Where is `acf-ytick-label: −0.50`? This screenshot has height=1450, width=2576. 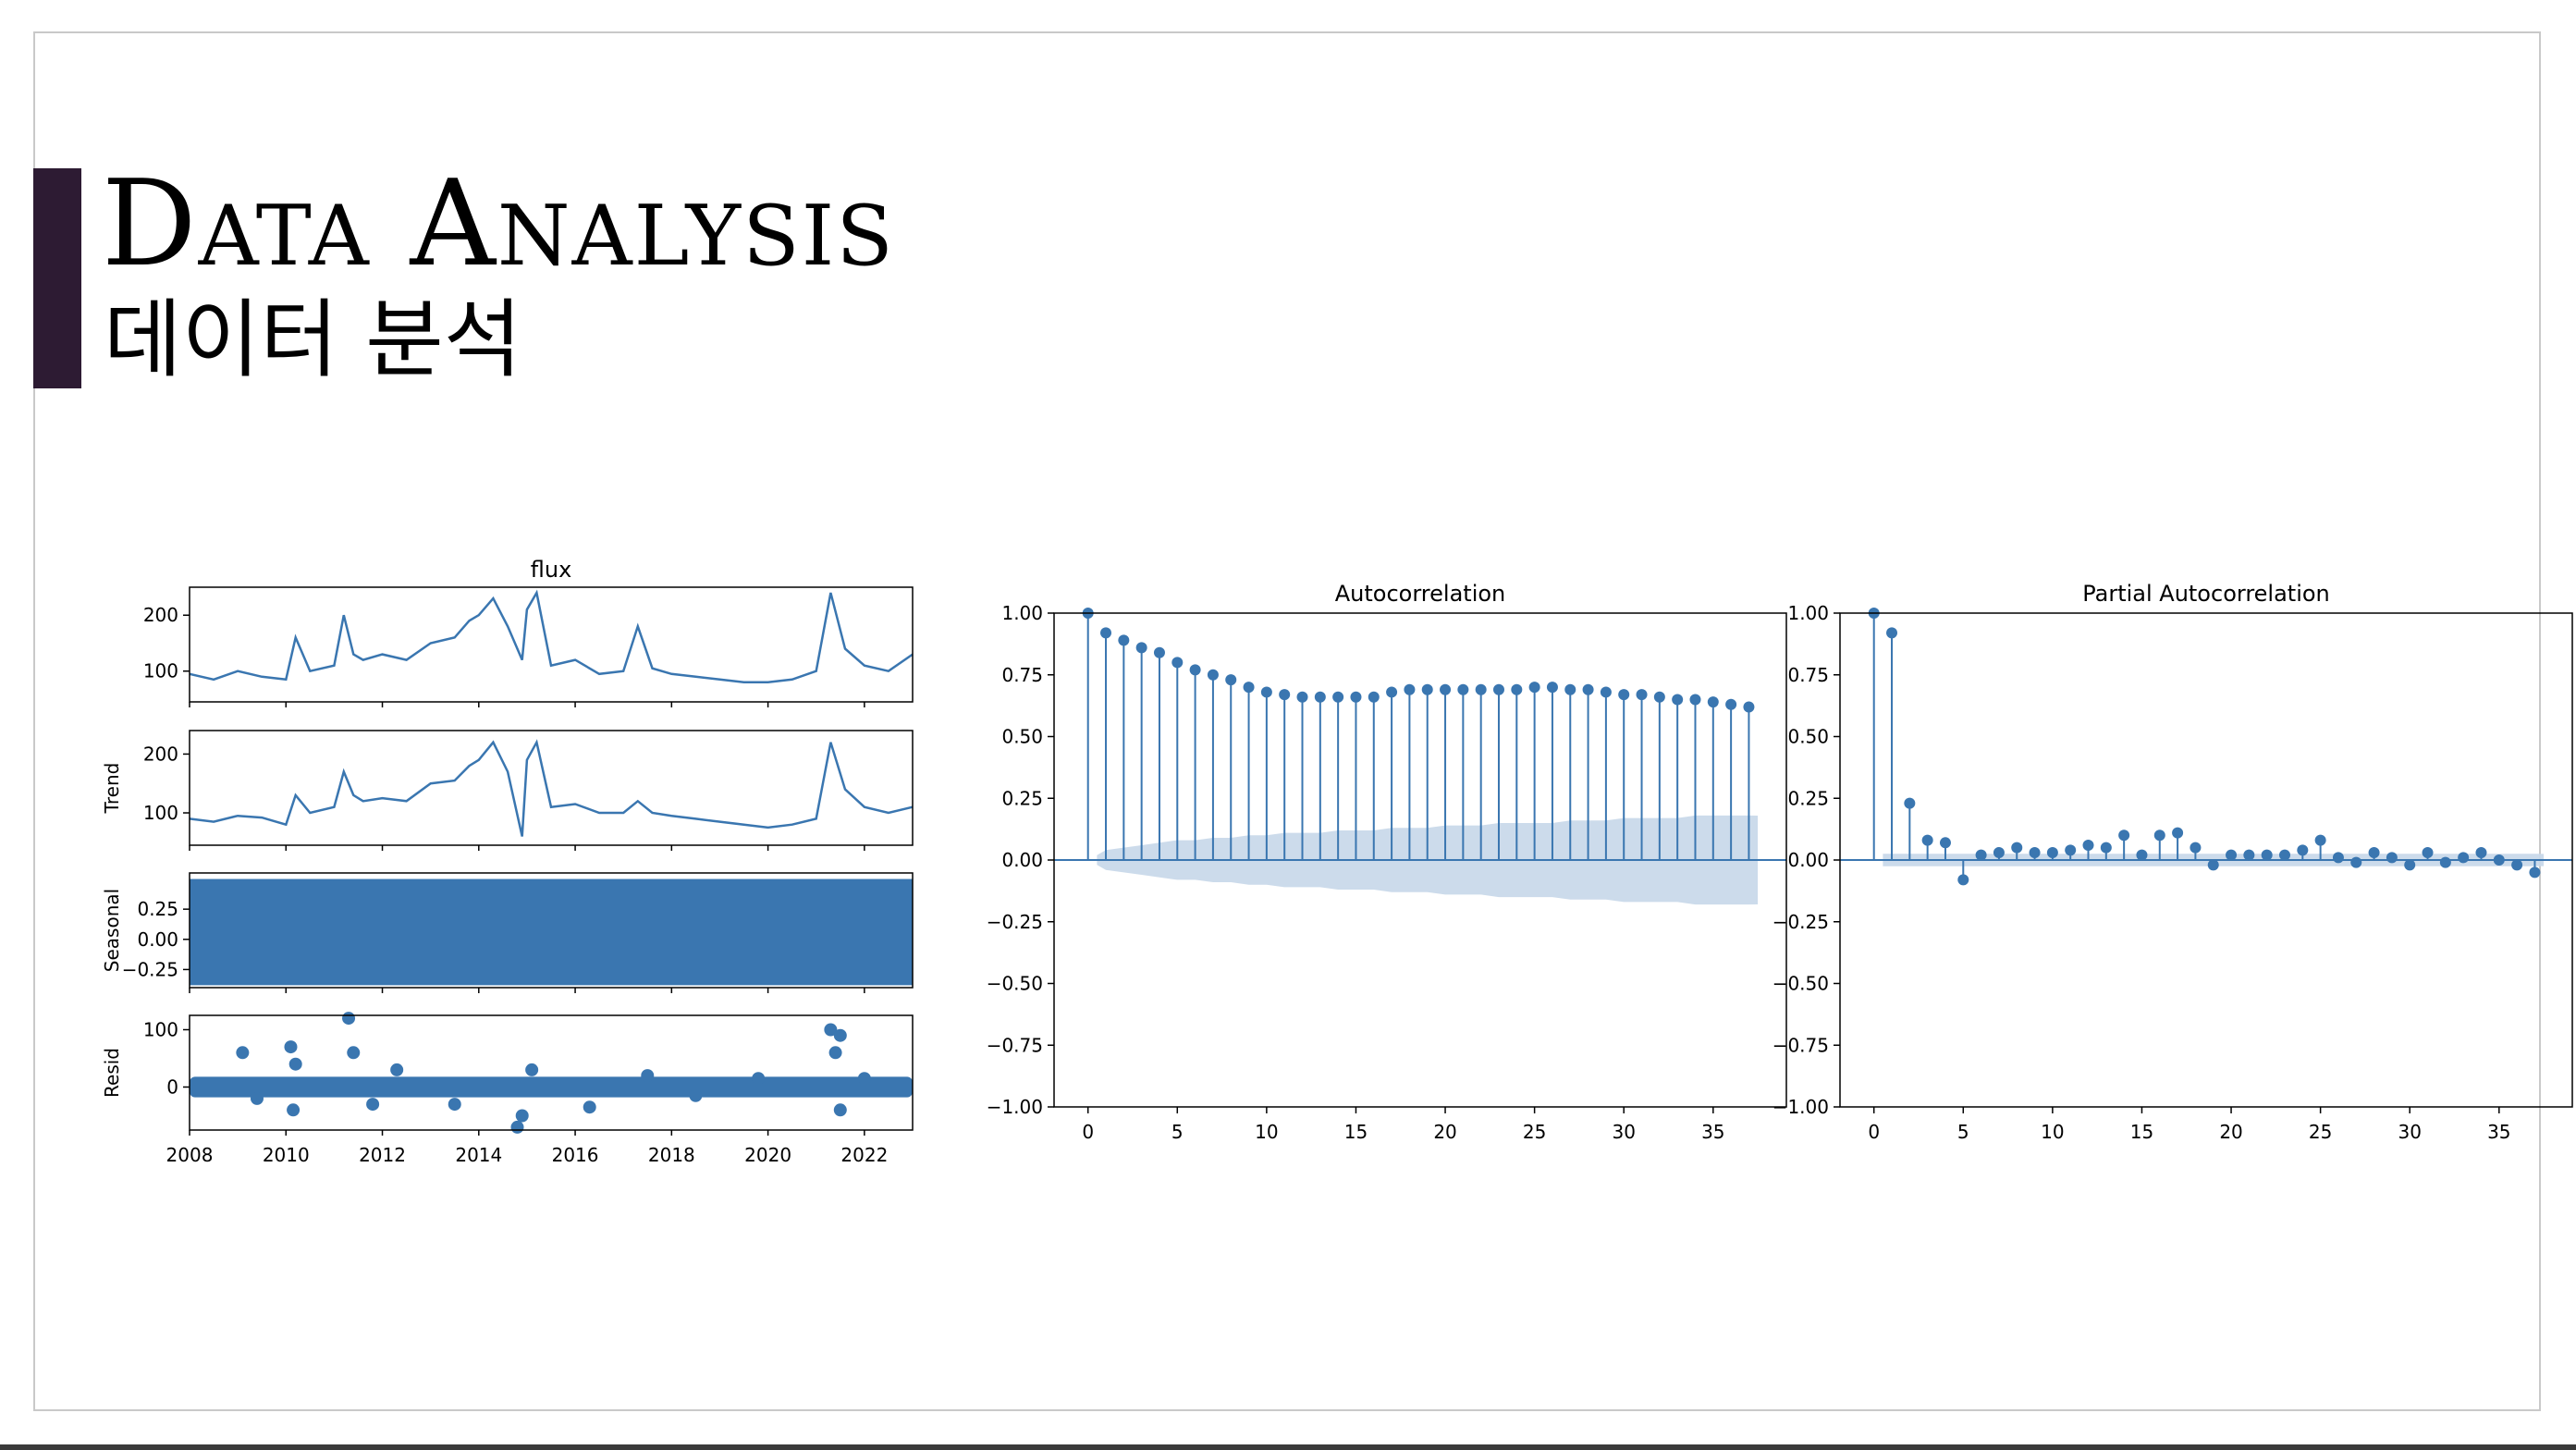
acf-ytick-label: −0.50 is located at coordinates (1015, 984).